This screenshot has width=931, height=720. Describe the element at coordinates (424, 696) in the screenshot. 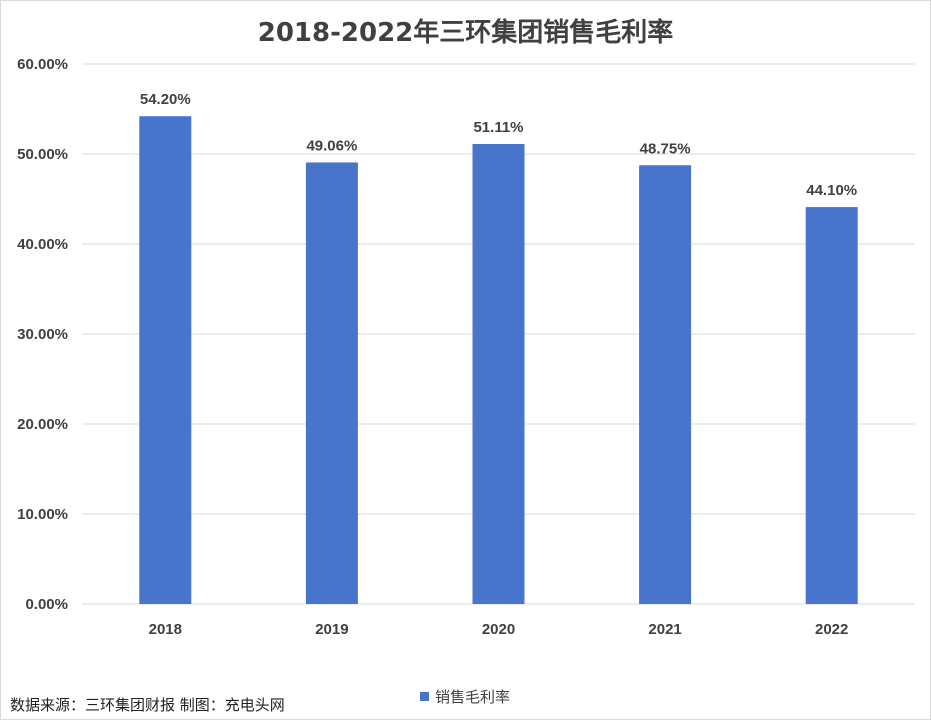

I see `legend-swatch` at that location.